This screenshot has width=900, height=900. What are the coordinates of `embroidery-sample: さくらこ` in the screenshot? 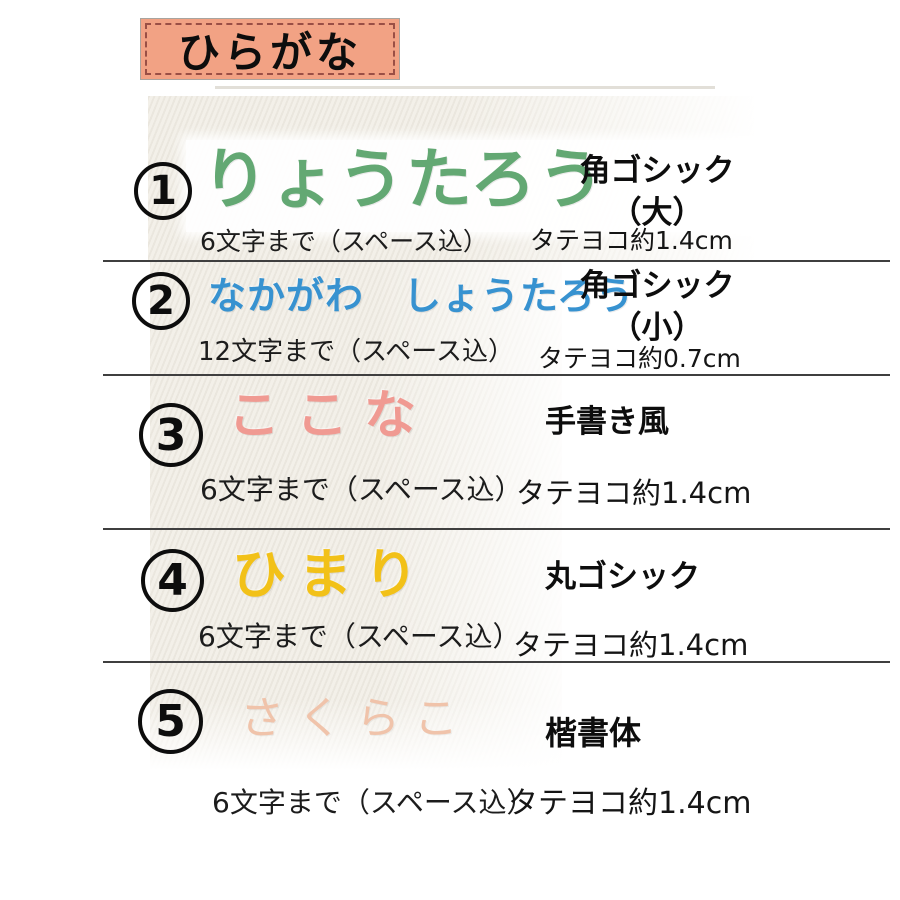 It's located at (356, 718).